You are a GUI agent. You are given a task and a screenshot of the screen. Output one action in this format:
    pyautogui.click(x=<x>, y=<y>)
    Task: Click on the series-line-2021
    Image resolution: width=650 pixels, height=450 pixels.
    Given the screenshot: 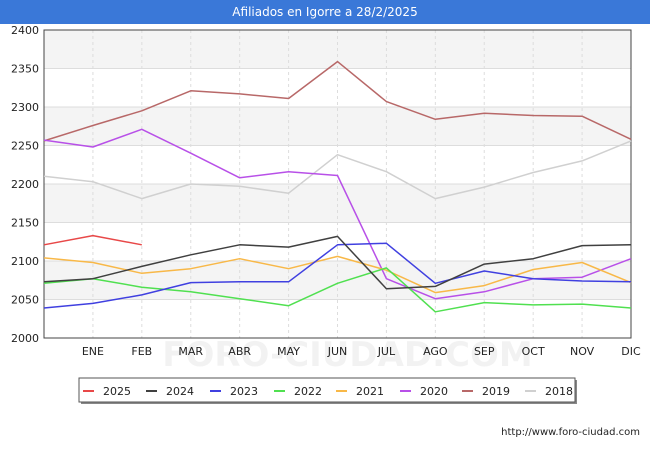 What is the action you would take?
    pyautogui.click(x=337, y=274)
    